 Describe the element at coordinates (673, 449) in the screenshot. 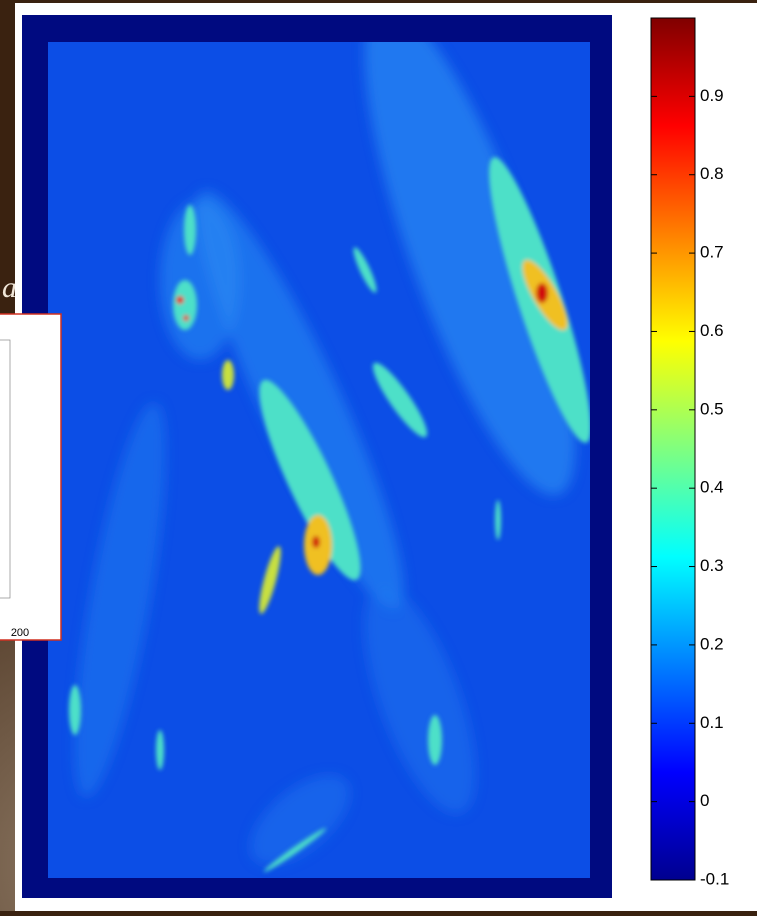

I see `colorbar-scale` at that location.